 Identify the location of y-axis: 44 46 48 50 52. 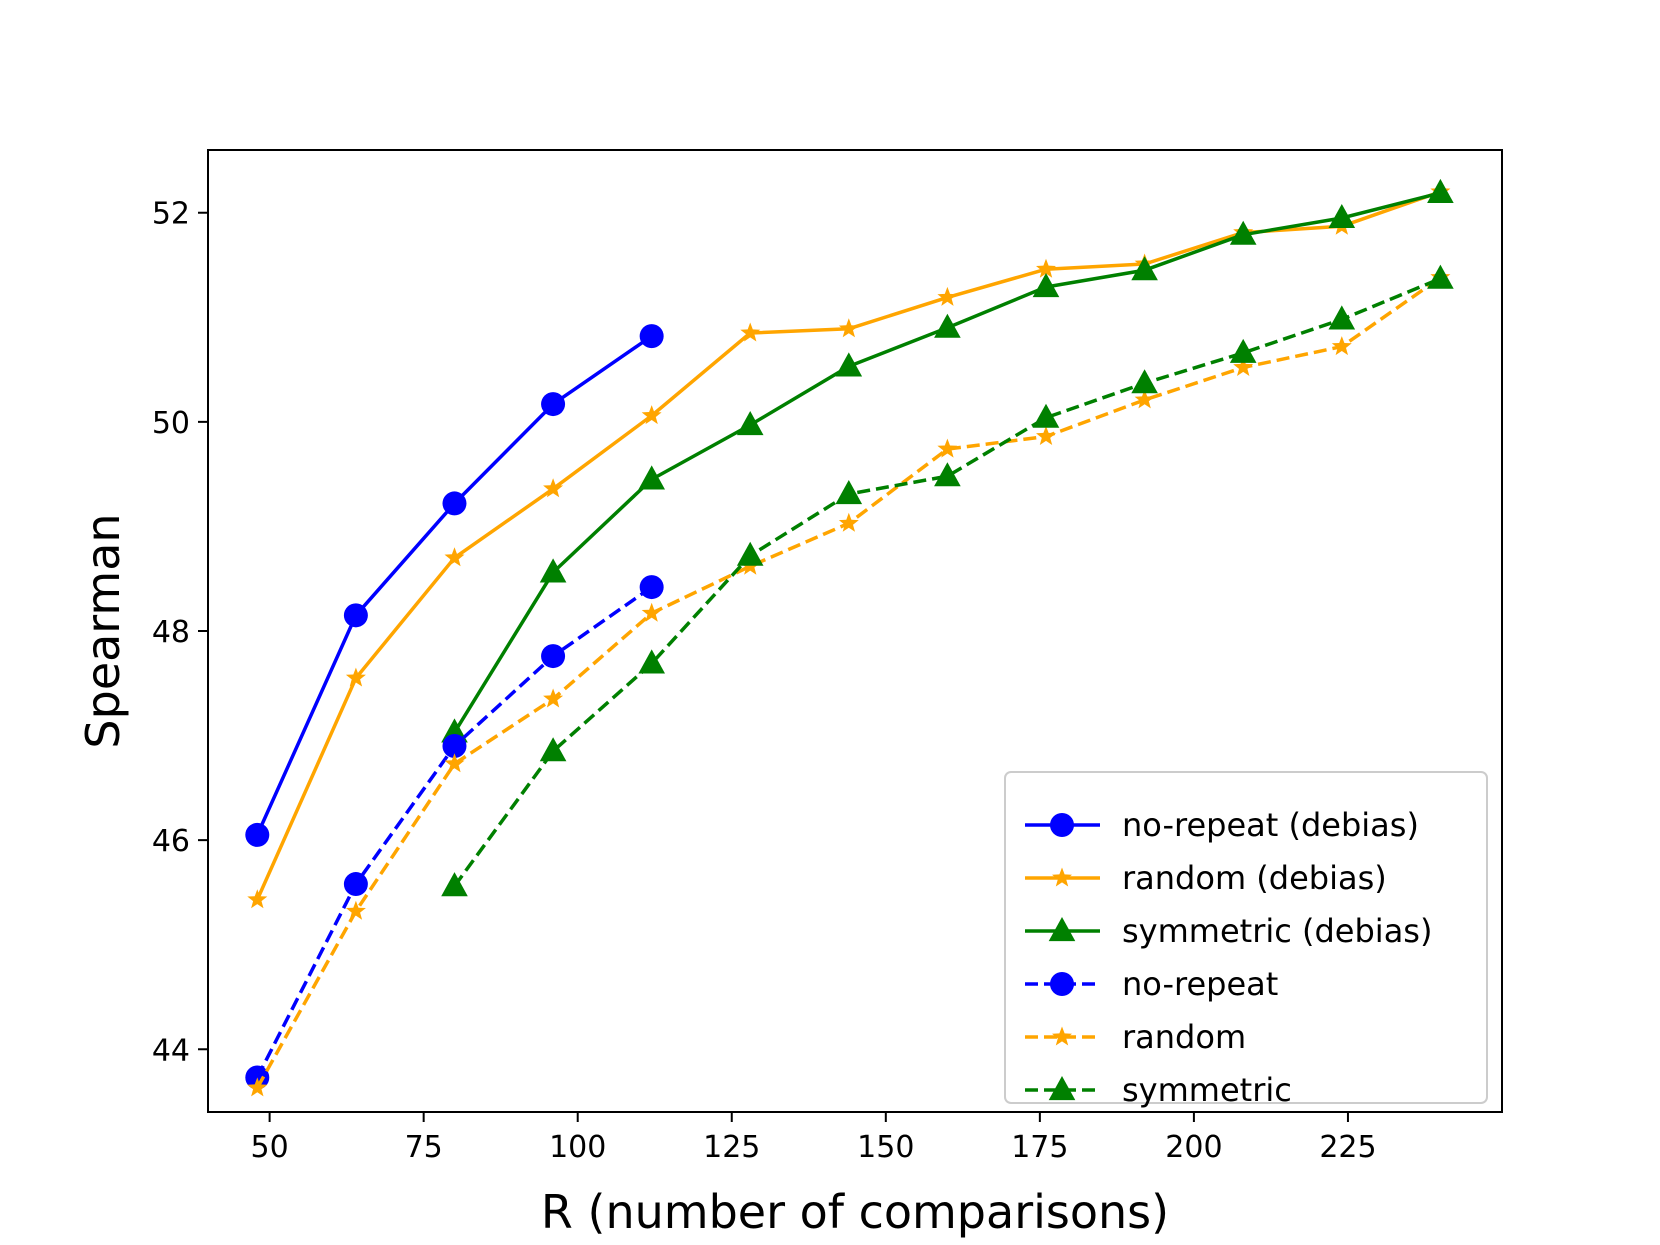
(180, 632).